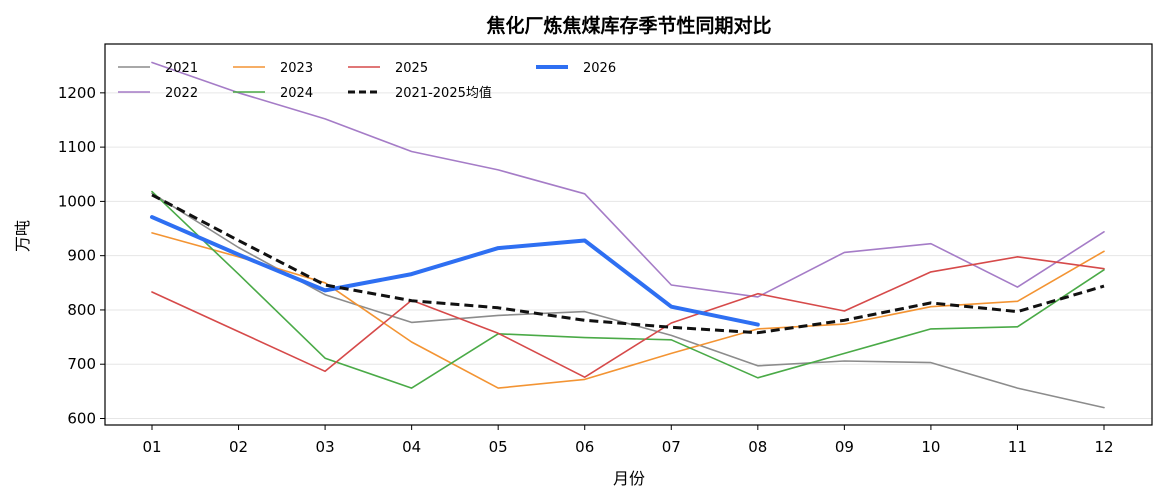 This screenshot has width=1166, height=503. Describe the element at coordinates (411, 447) in the screenshot. I see `x-tick-label: 04` at that location.